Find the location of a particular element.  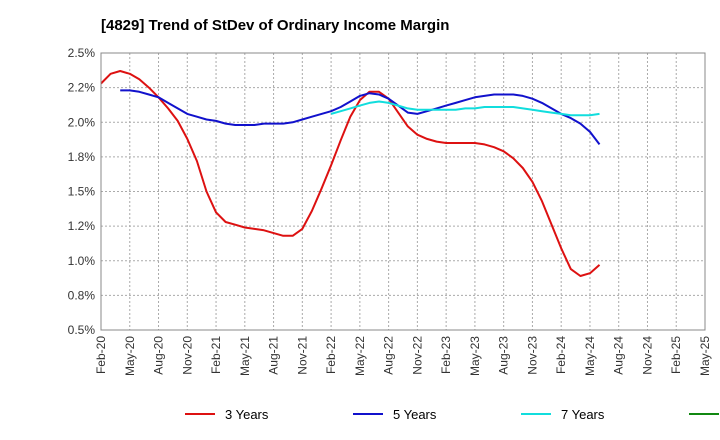

x-tick-label: Feb-24 is located at coordinates (561, 355).